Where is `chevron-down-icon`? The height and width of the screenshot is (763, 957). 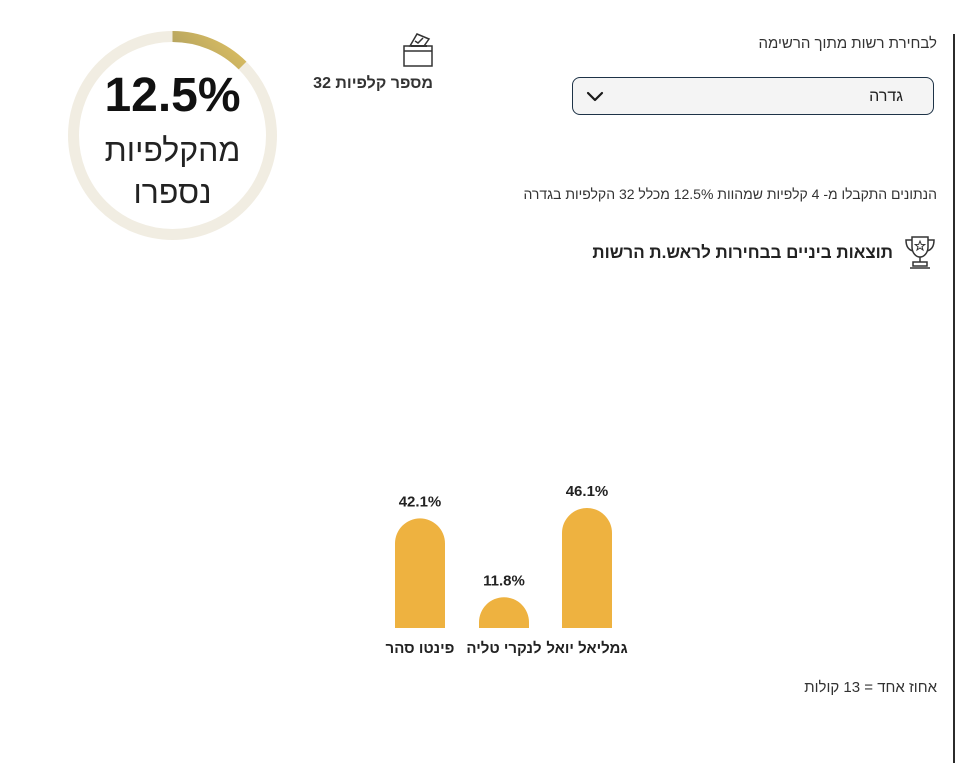 chevron-down-icon is located at coordinates (595, 97).